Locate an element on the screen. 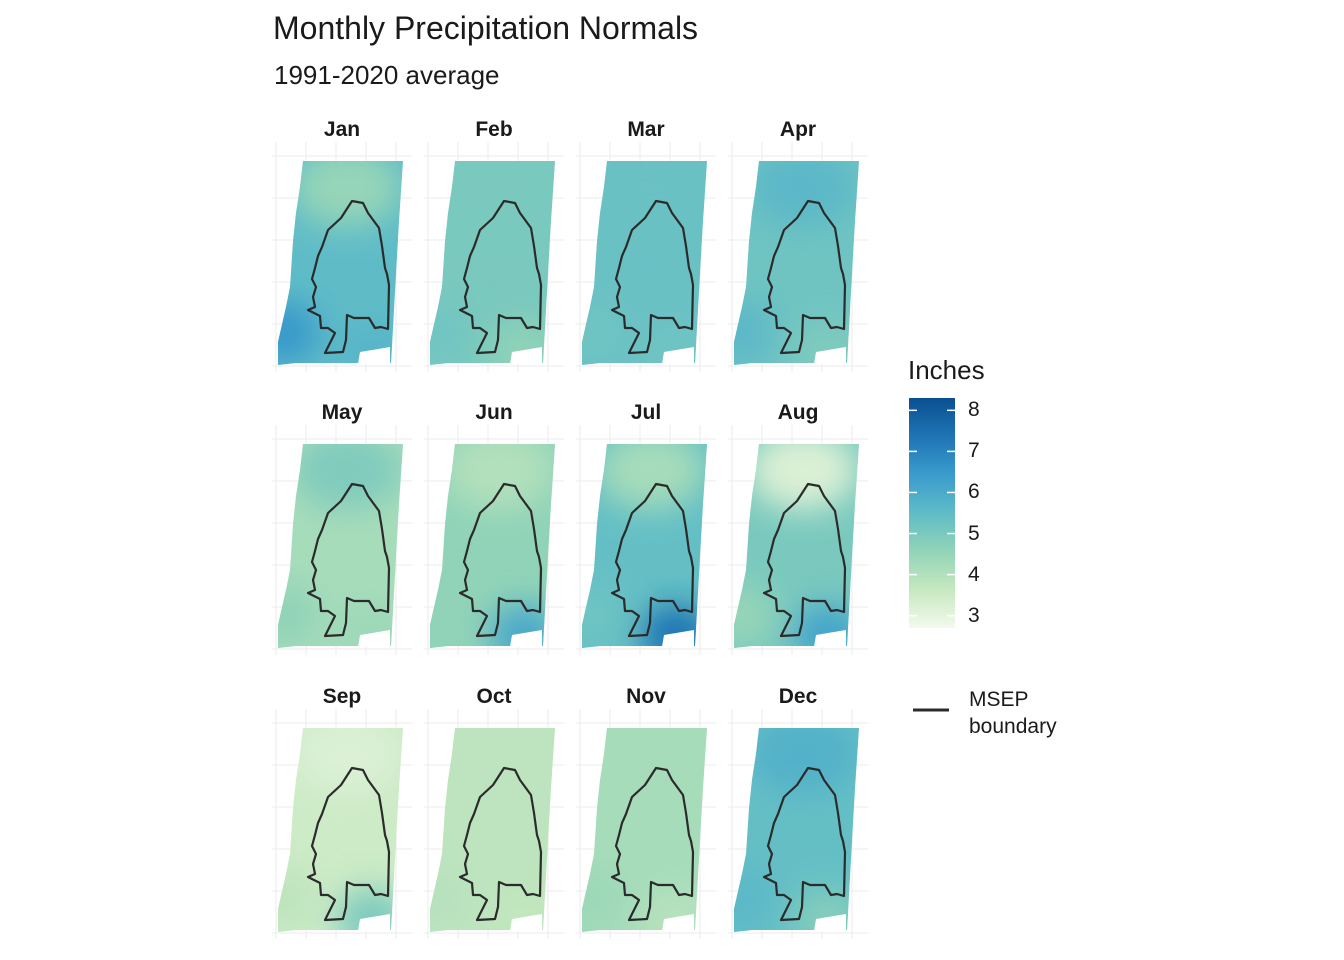 The height and width of the screenshot is (960, 1344). legend-tick-label: 3 is located at coordinates (974, 615).